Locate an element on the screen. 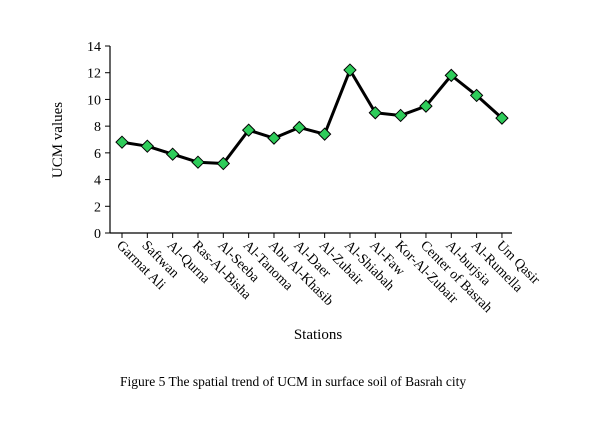  y-tick-label: 0 is located at coordinates (97, 234).